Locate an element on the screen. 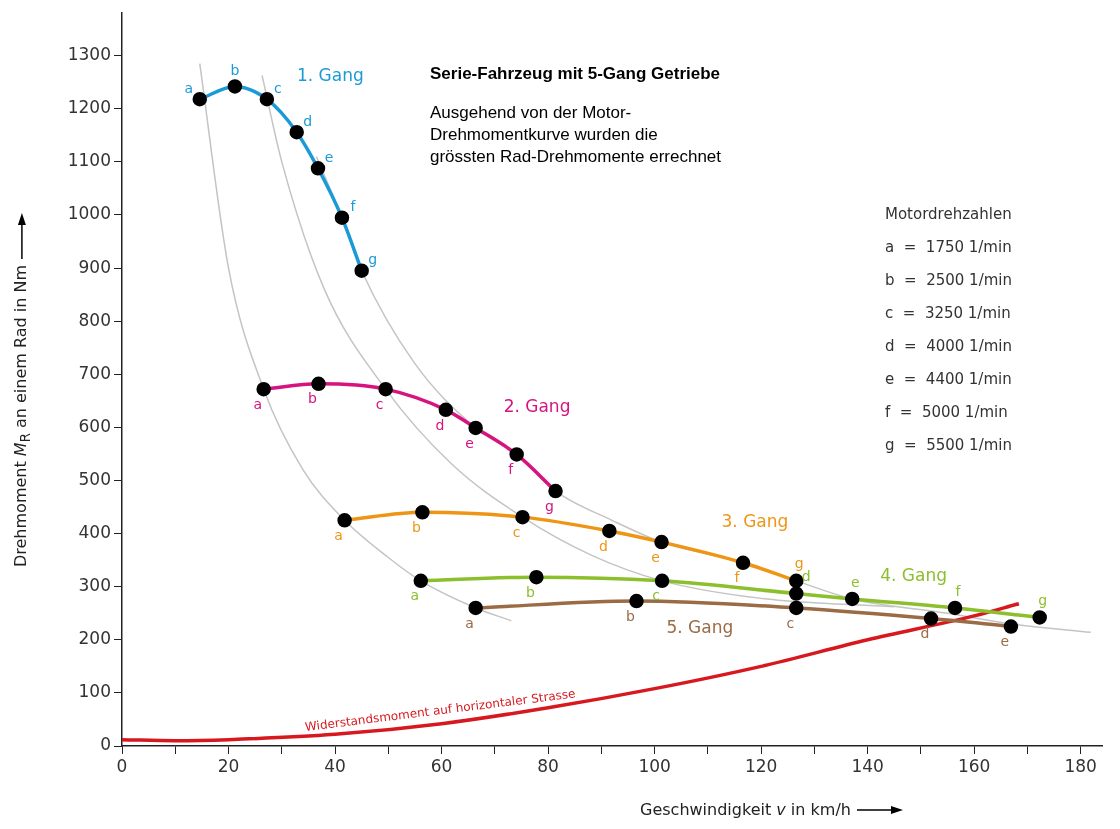 The width and height of the screenshot is (1120, 829). y-tick-label: 900 is located at coordinates (94, 266).